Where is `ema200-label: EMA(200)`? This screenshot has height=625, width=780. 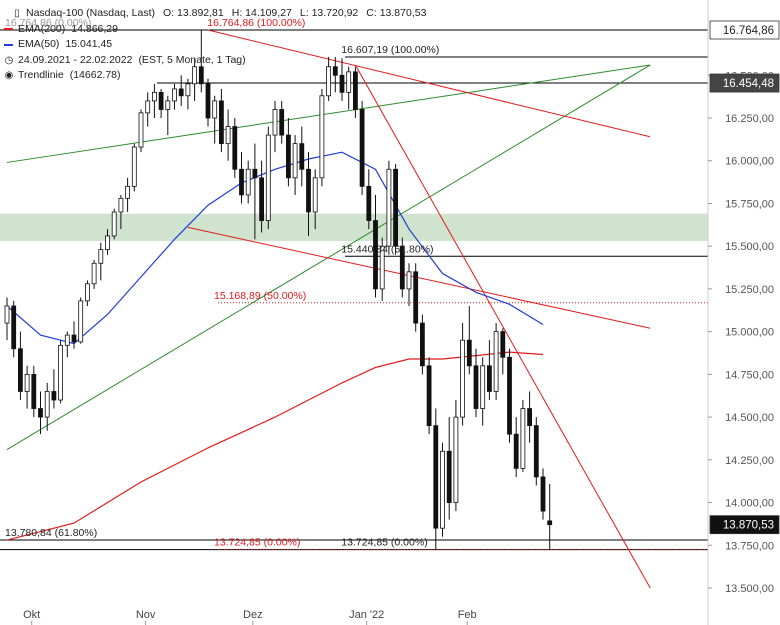
ema200-label: EMA(200) is located at coordinates (42, 28).